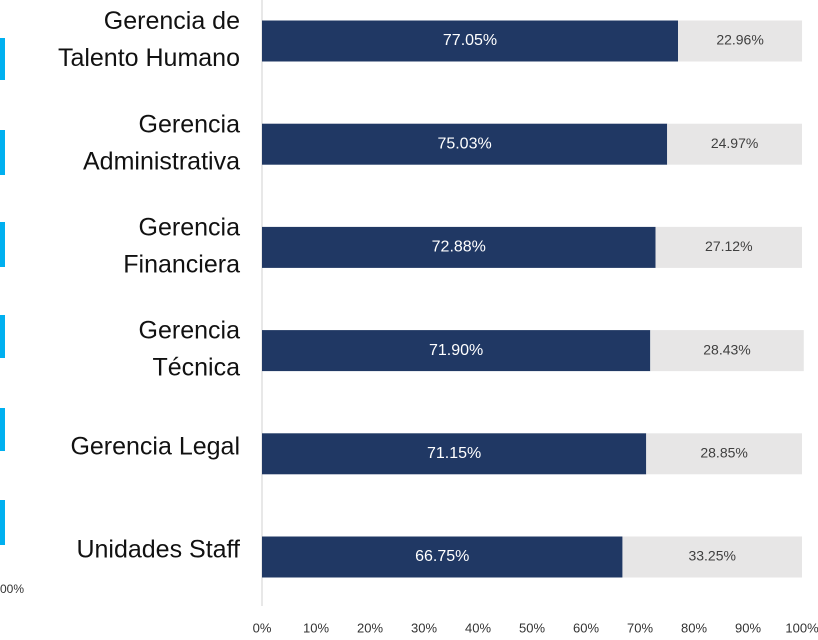 Image resolution: width=818 pixels, height=640 pixels. Describe the element at coordinates (316, 627) in the screenshot. I see `x-tick-label: 10%` at that location.